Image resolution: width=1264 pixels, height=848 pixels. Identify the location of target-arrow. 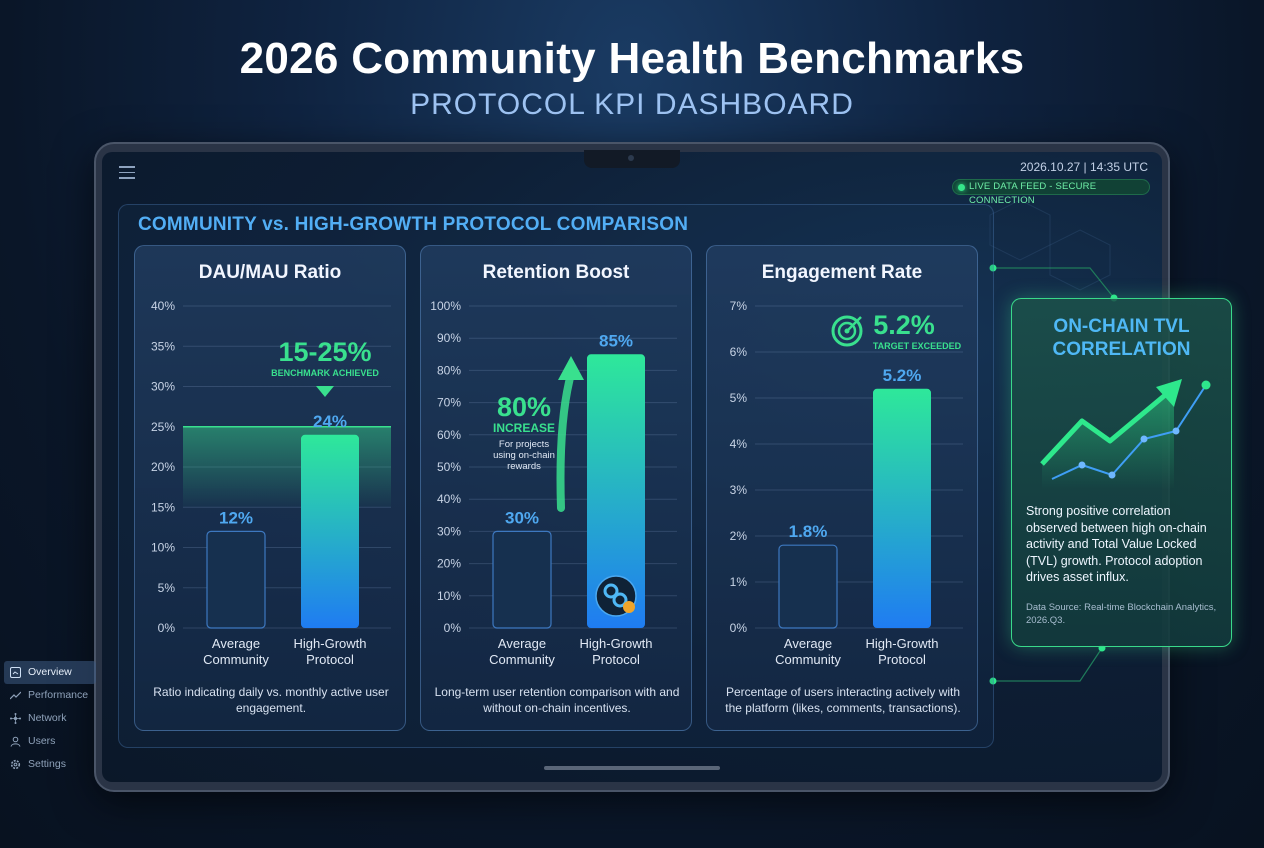
(854, 323).